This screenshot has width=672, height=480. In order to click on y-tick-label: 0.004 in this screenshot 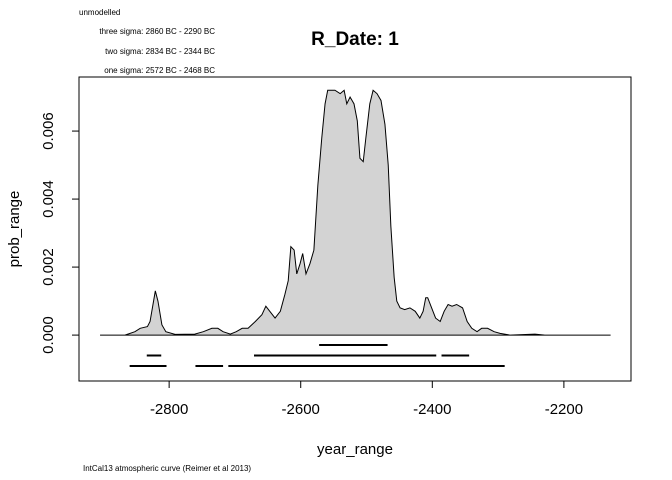, I will do `click(48, 199)`.